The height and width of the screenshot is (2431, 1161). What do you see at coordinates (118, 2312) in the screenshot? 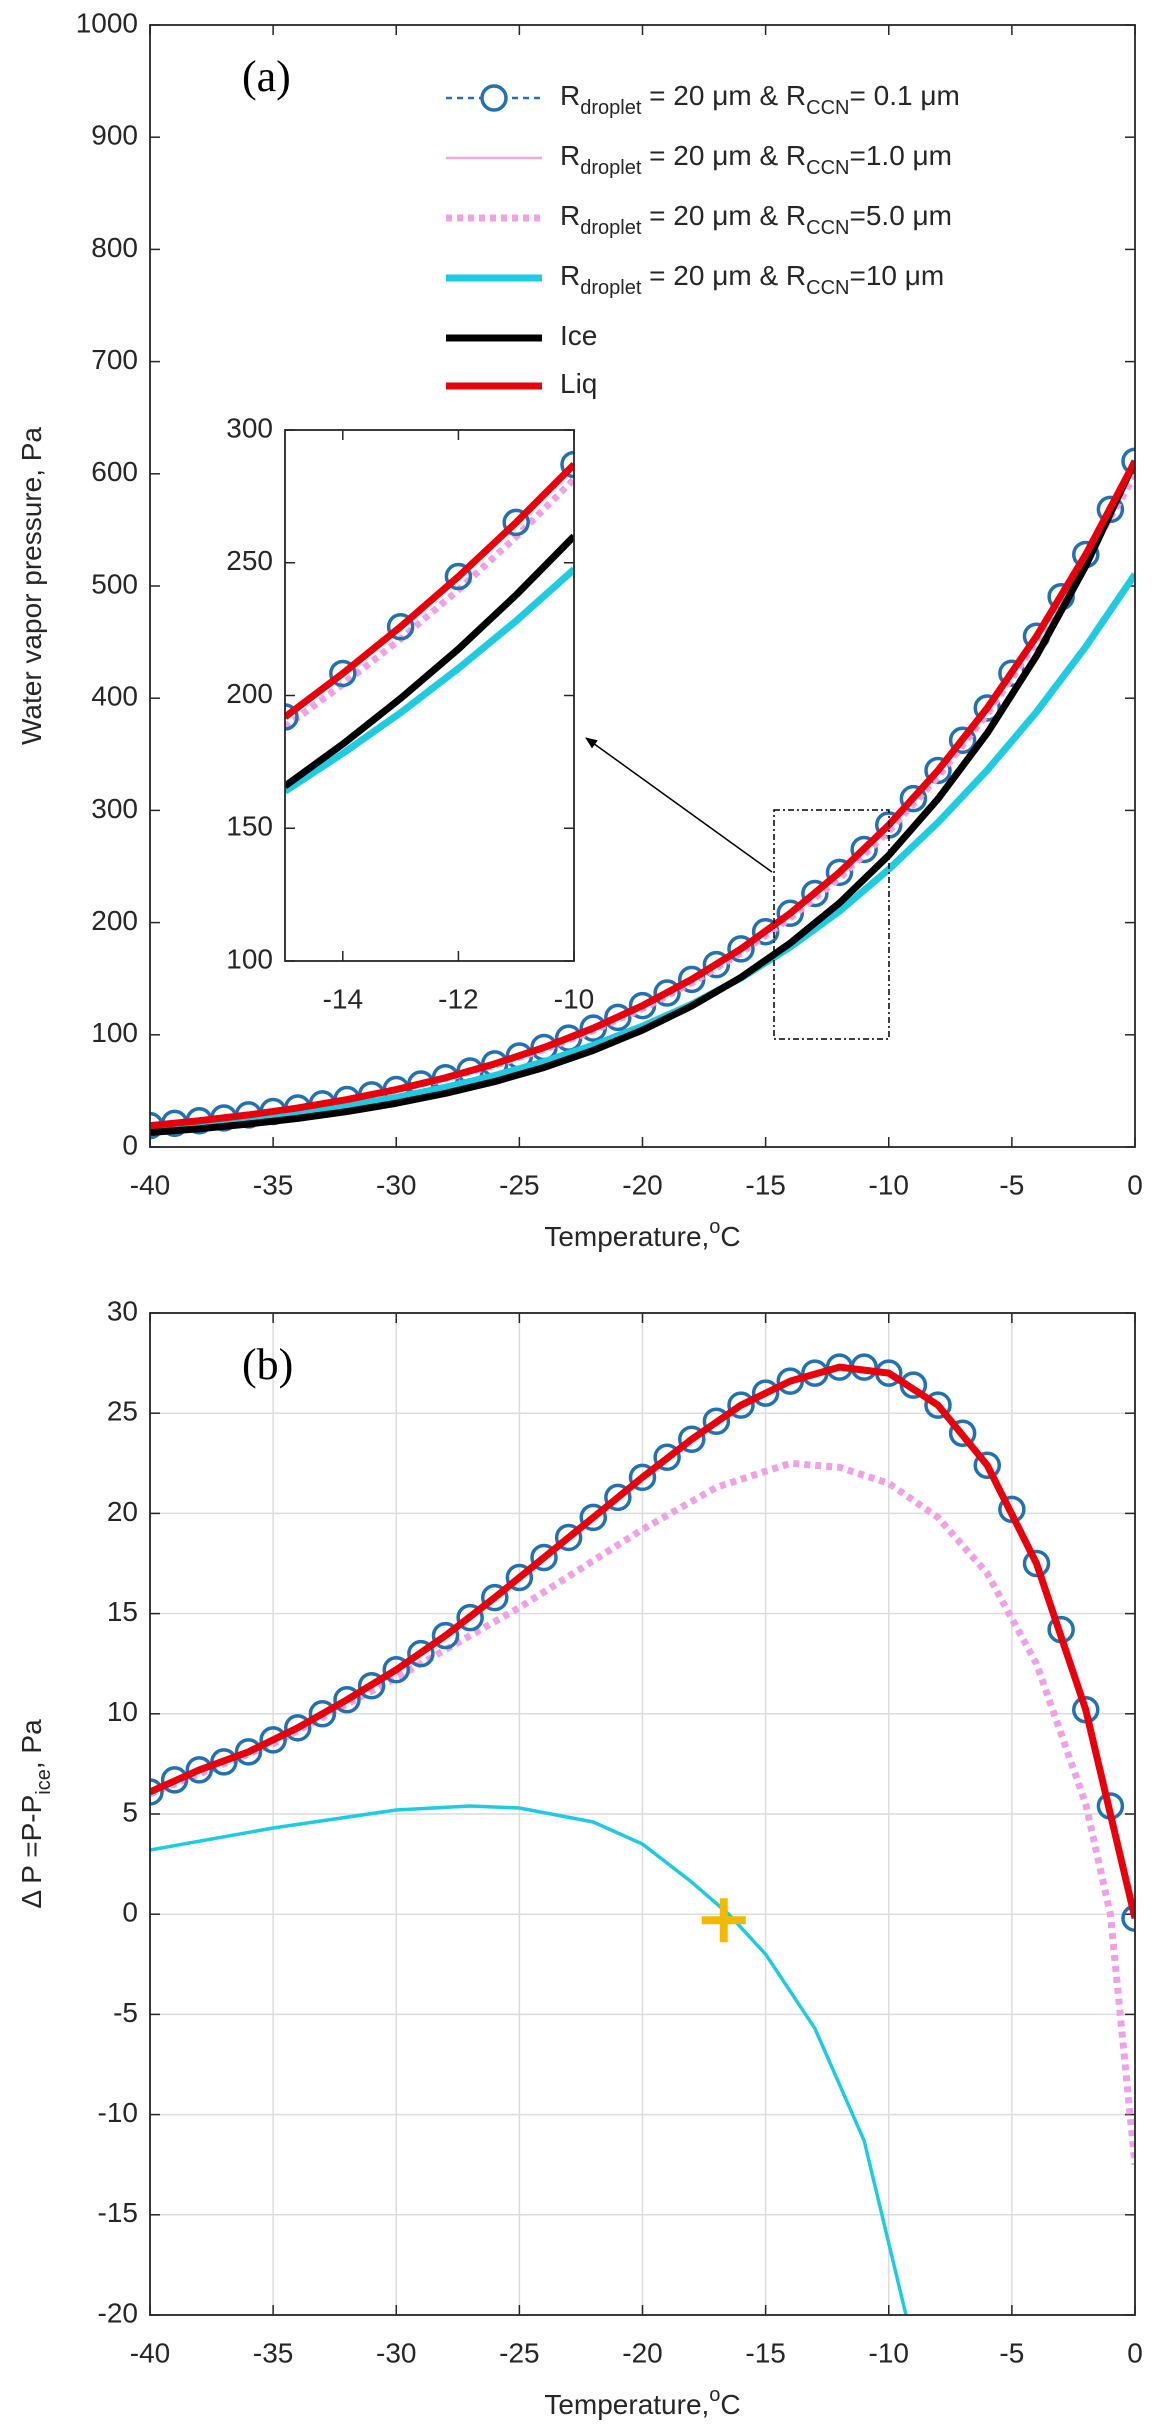
I see `y-tick-label: -20` at bounding box center [118, 2312].